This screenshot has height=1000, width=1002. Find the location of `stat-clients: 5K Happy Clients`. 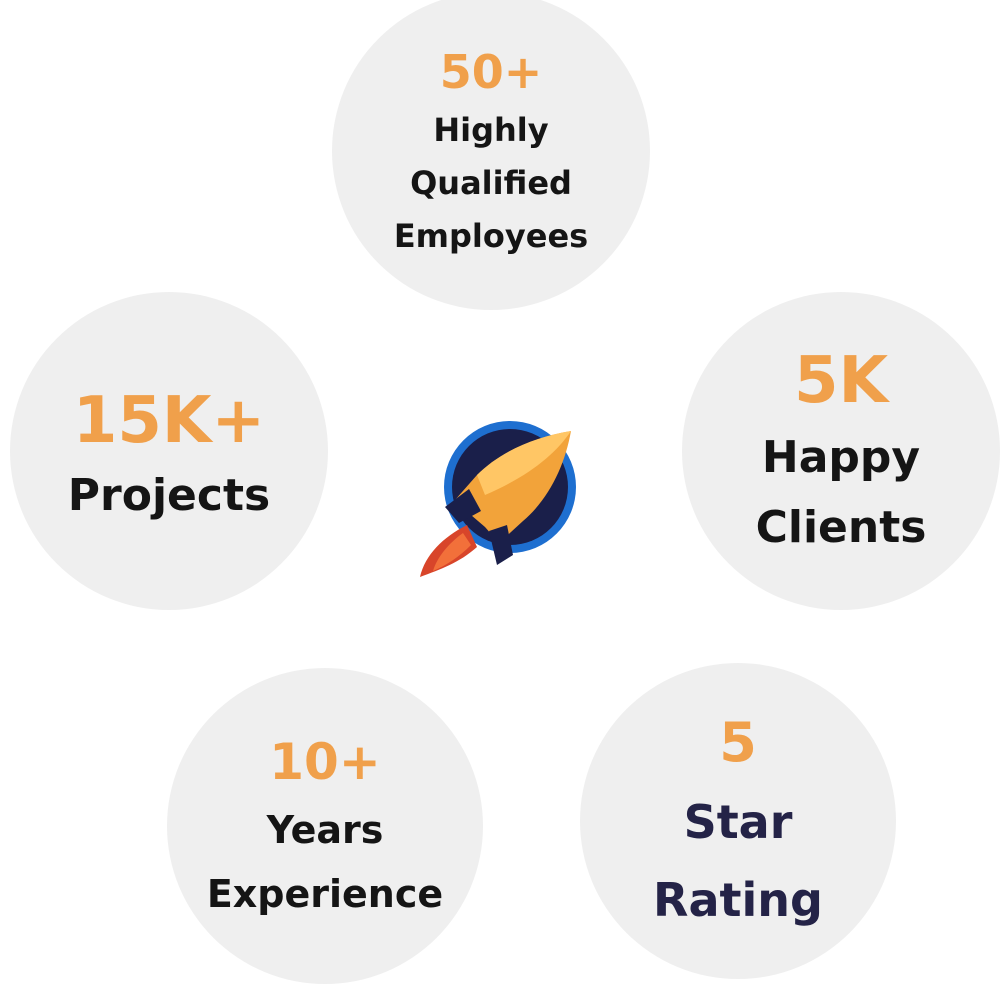

stat-clients: 5K Happy Clients is located at coordinates (841, 451).